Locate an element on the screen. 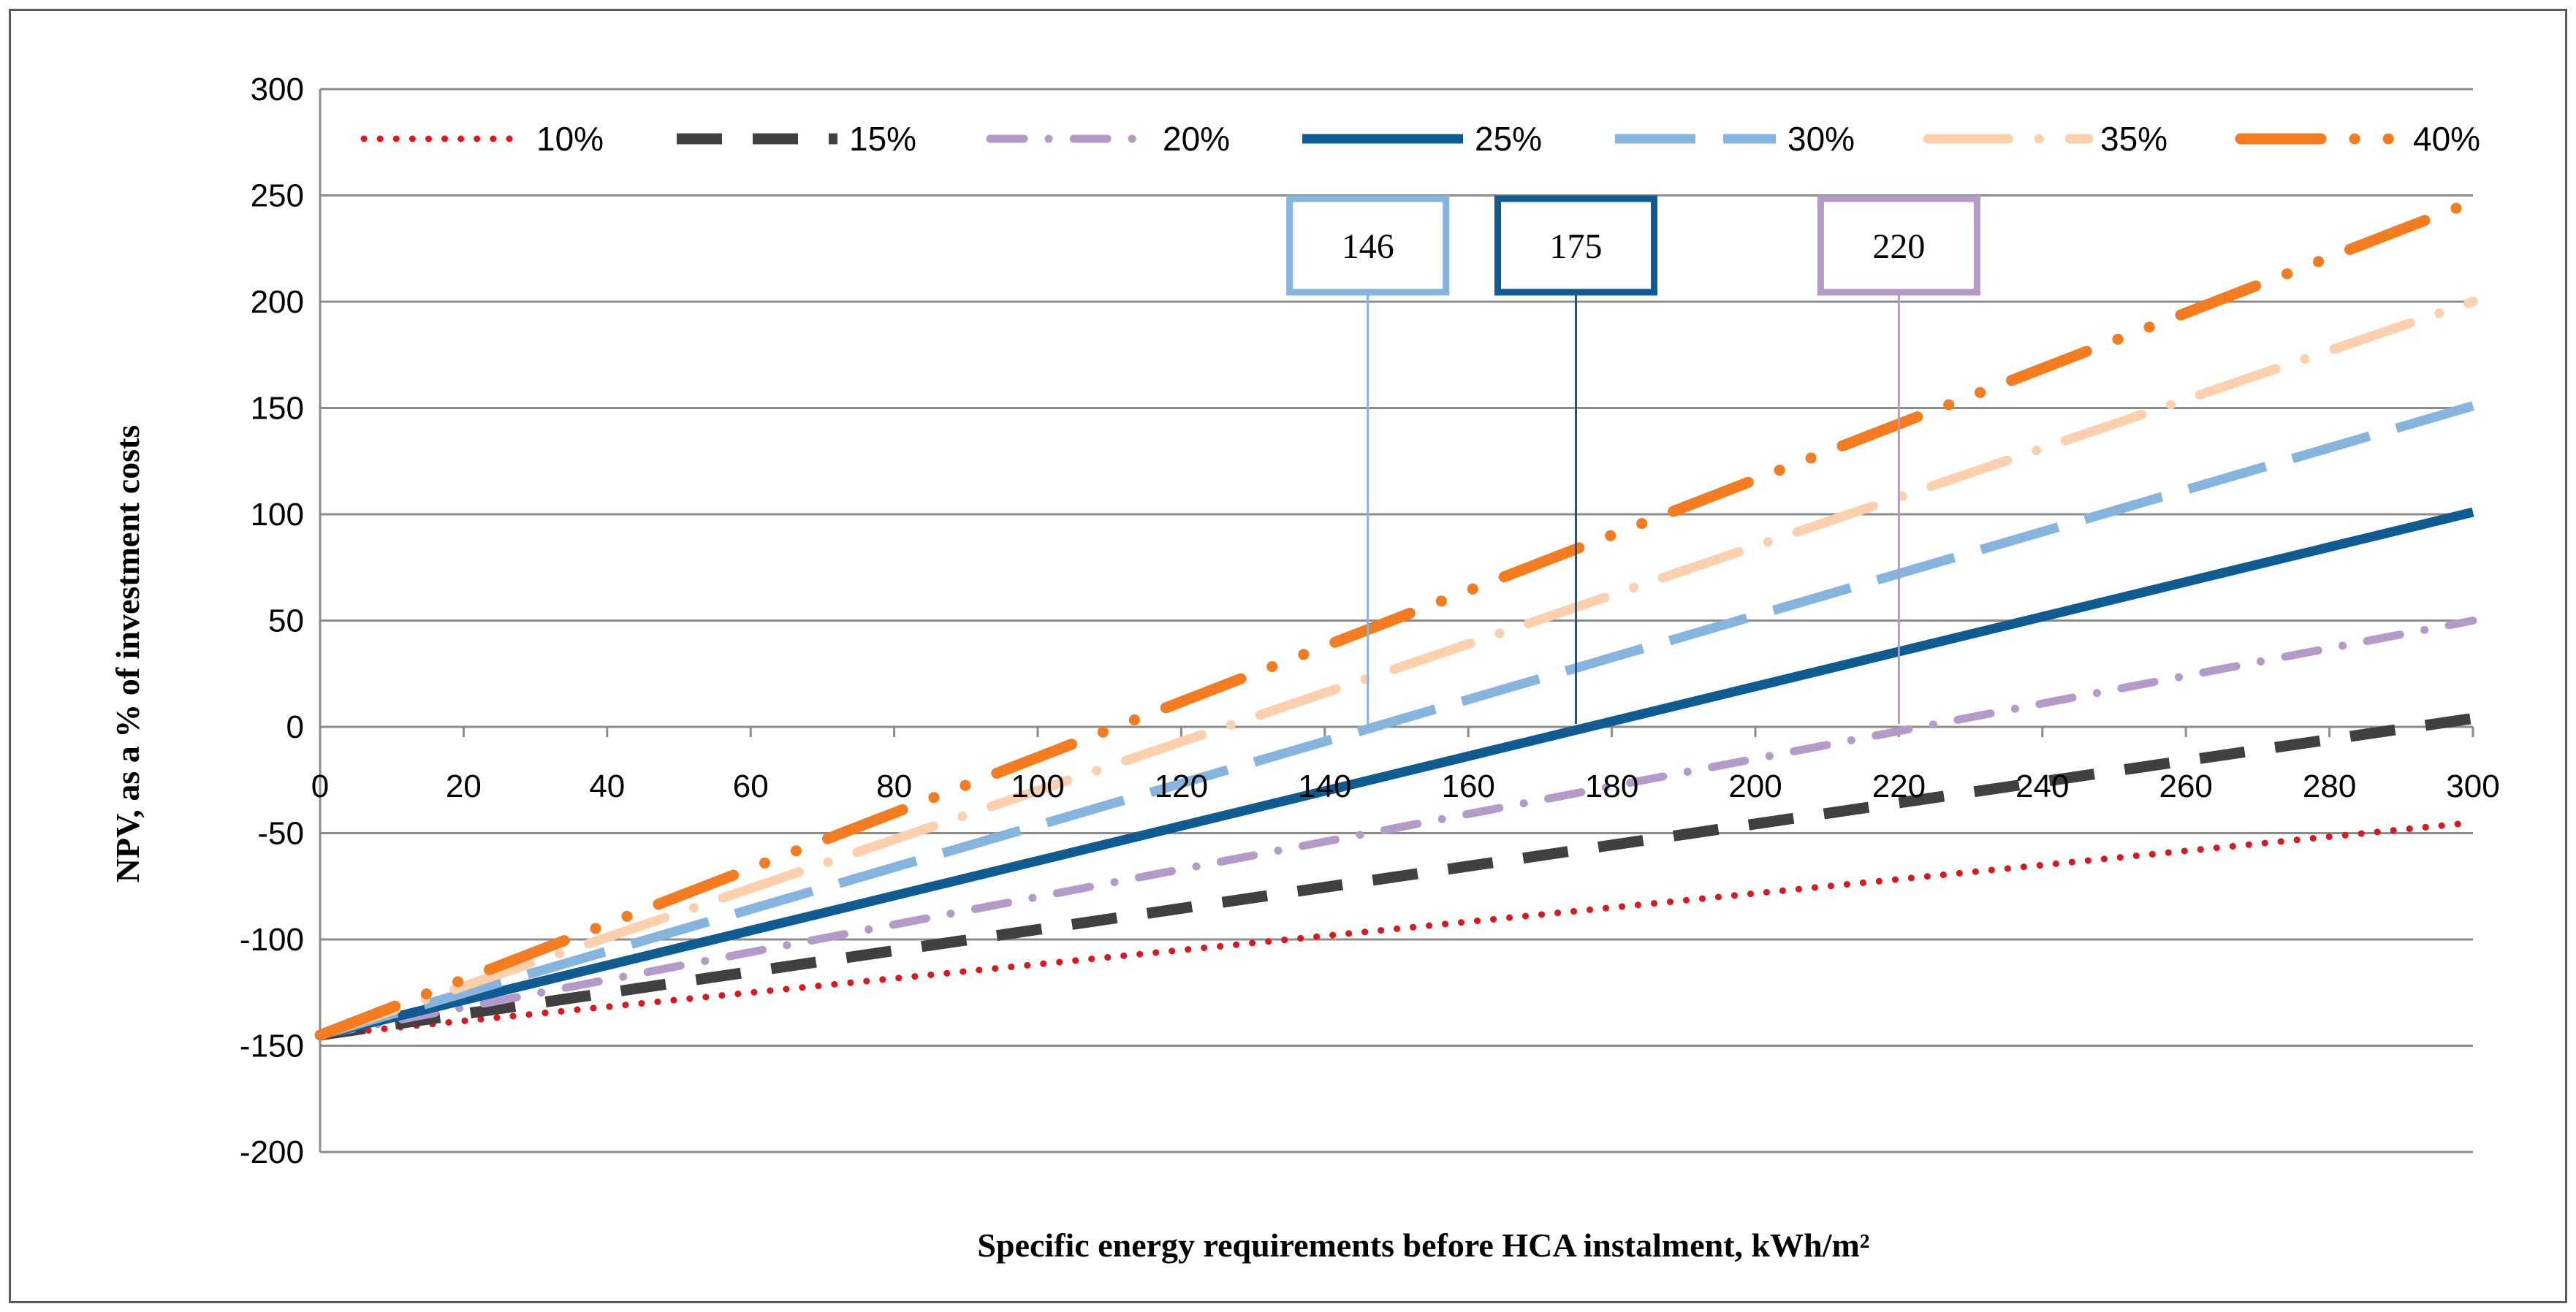 The width and height of the screenshot is (2576, 1312). y-tick-label: 50 is located at coordinates (286, 621).